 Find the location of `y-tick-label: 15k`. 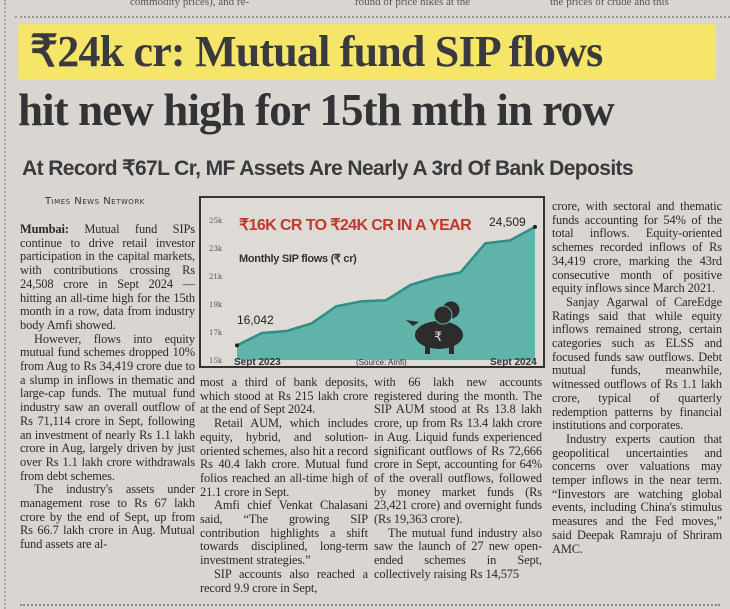

y-tick-label: 15k is located at coordinates (216, 361).